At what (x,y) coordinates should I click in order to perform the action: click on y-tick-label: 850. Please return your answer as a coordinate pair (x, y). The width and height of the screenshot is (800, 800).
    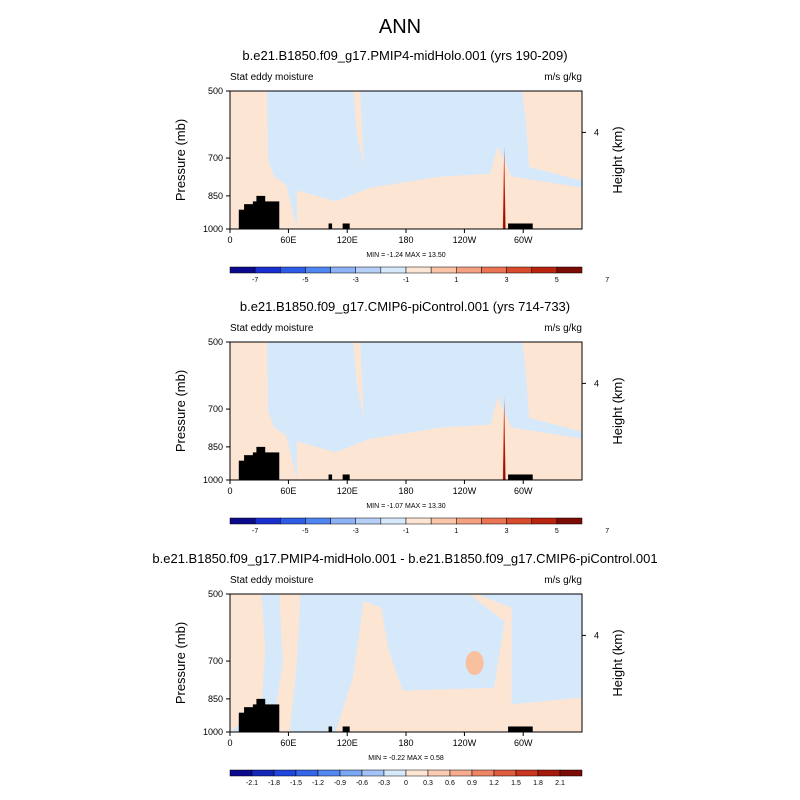
    Looking at the image, I should click on (215, 196).